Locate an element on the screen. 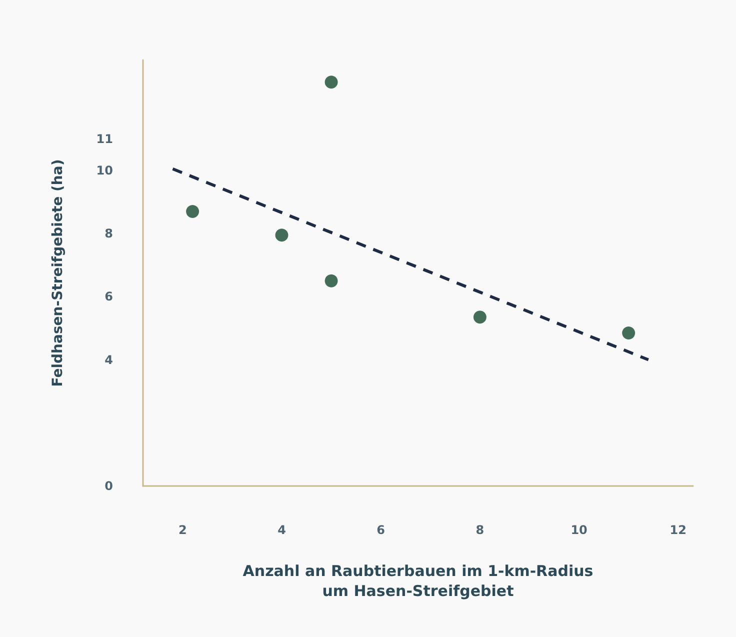 This screenshot has height=637, width=736. y-tick-label: 4 is located at coordinates (108, 359).